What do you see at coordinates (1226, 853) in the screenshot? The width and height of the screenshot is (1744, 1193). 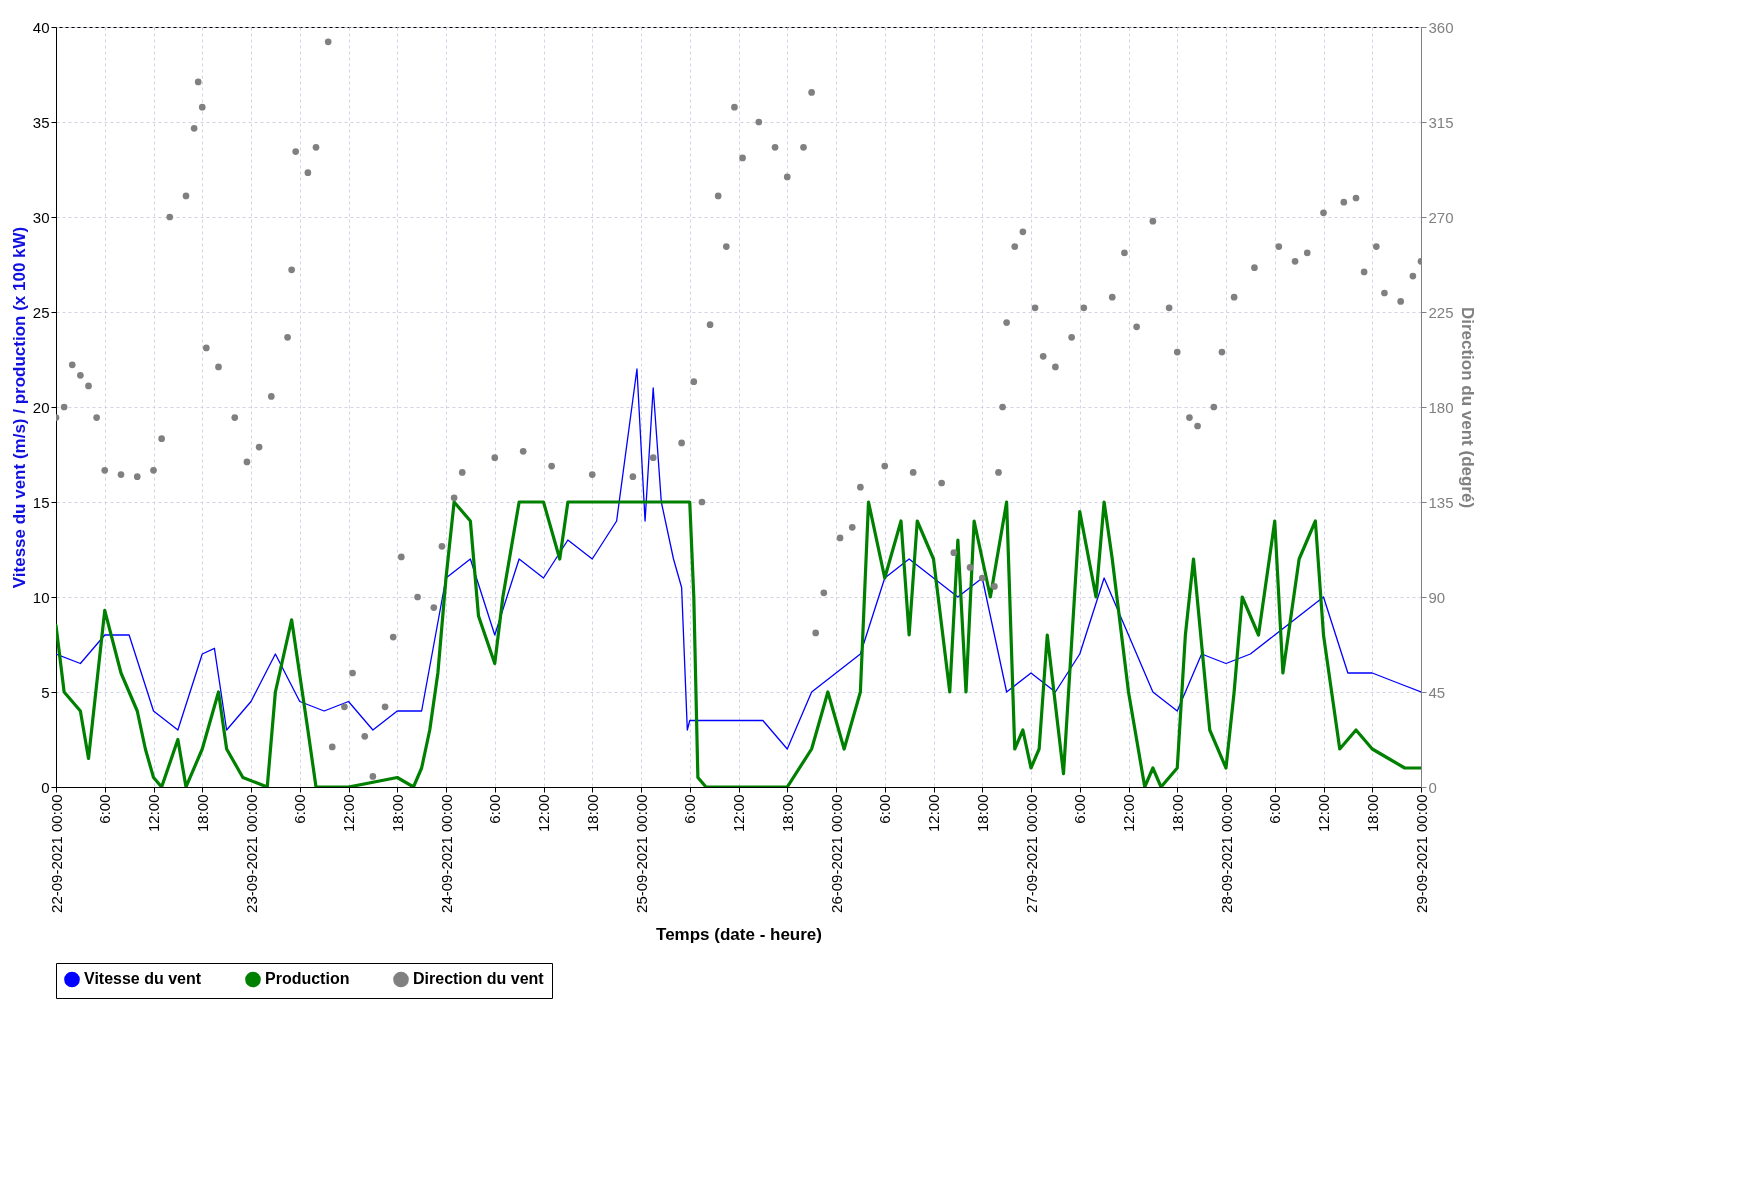 I see `x-tick-label: 28-09-2021 00:00` at bounding box center [1226, 853].